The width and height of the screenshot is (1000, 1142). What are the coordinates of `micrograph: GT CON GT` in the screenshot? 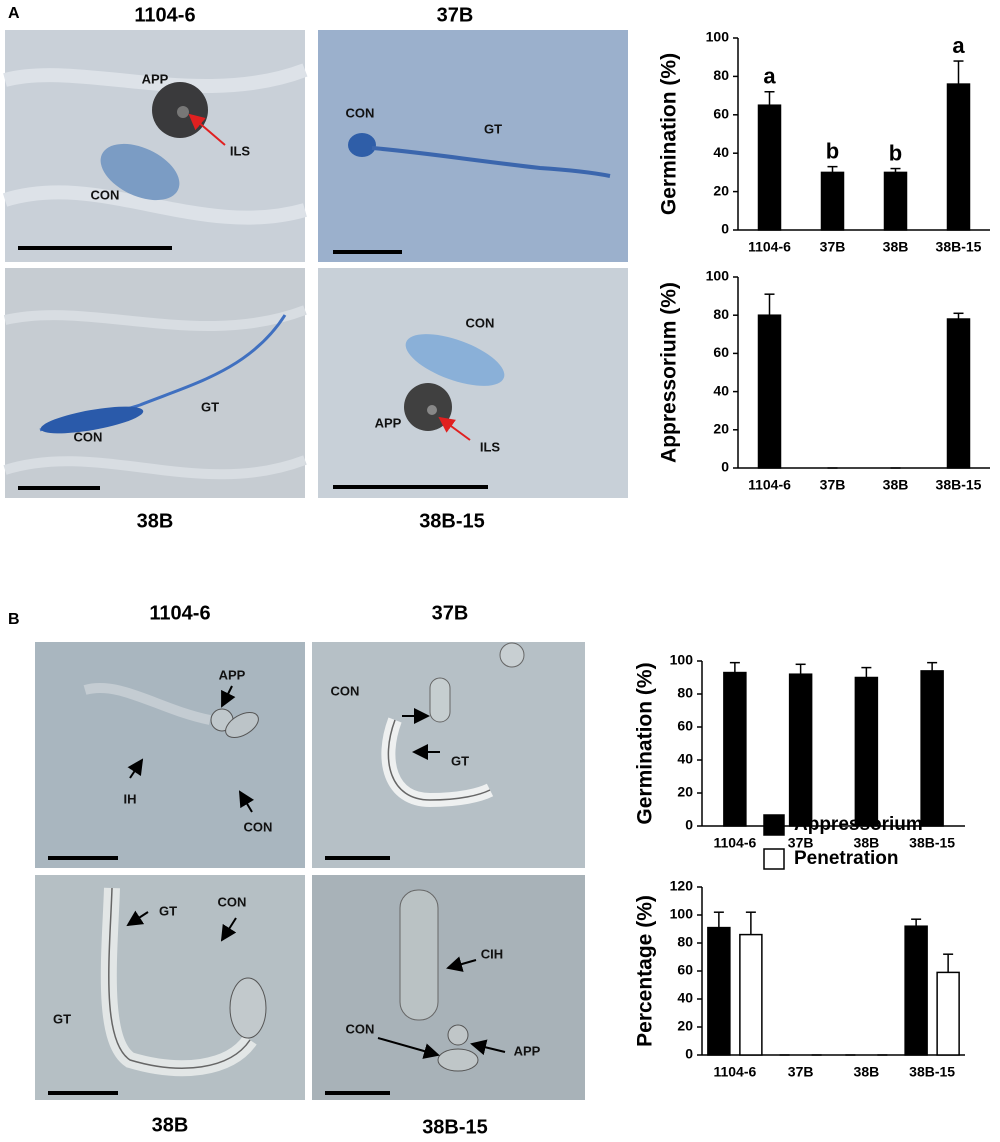 It's located at (170, 987).